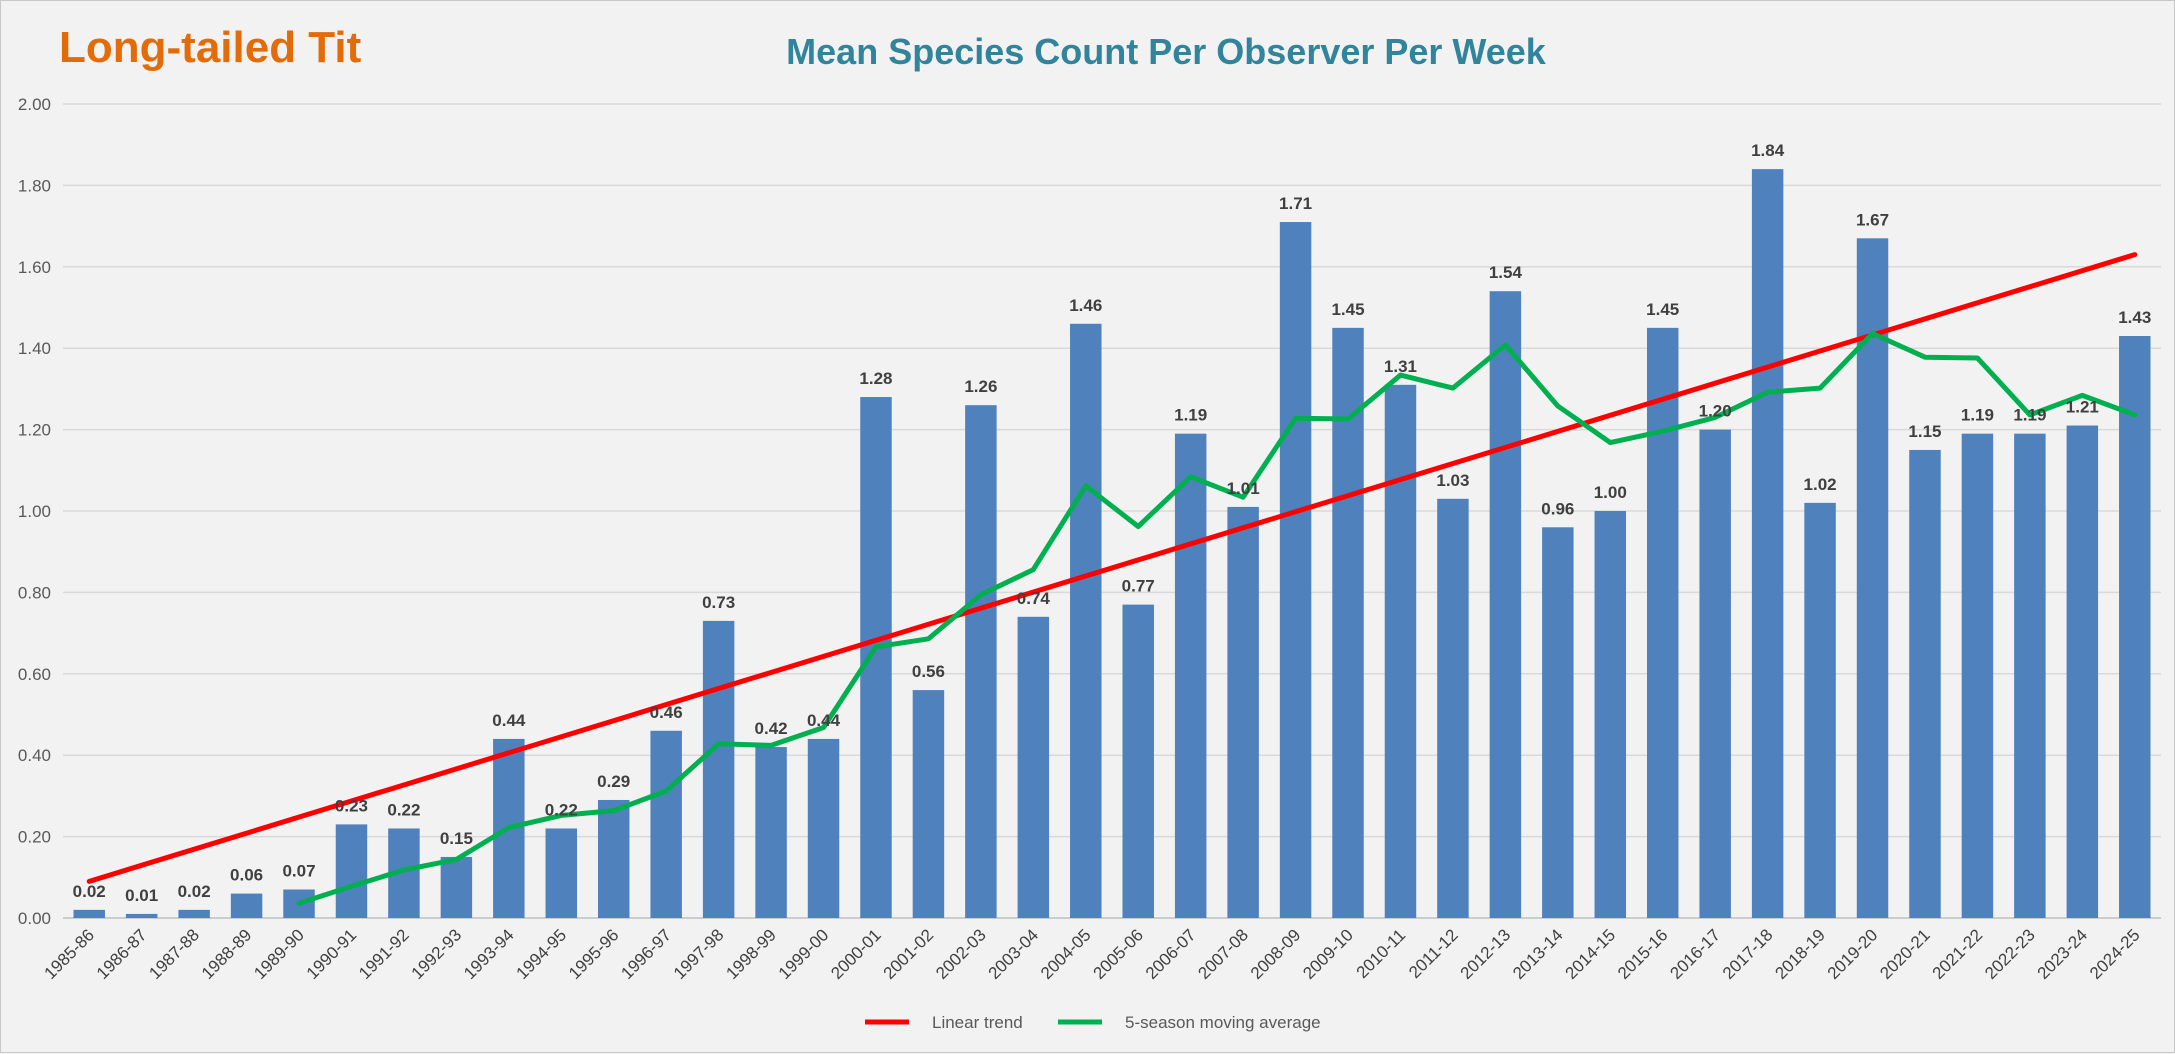 This screenshot has height=1054, width=2175. What do you see at coordinates (961, 954) in the screenshot?
I see `x-tick-label: 2002-03` at bounding box center [961, 954].